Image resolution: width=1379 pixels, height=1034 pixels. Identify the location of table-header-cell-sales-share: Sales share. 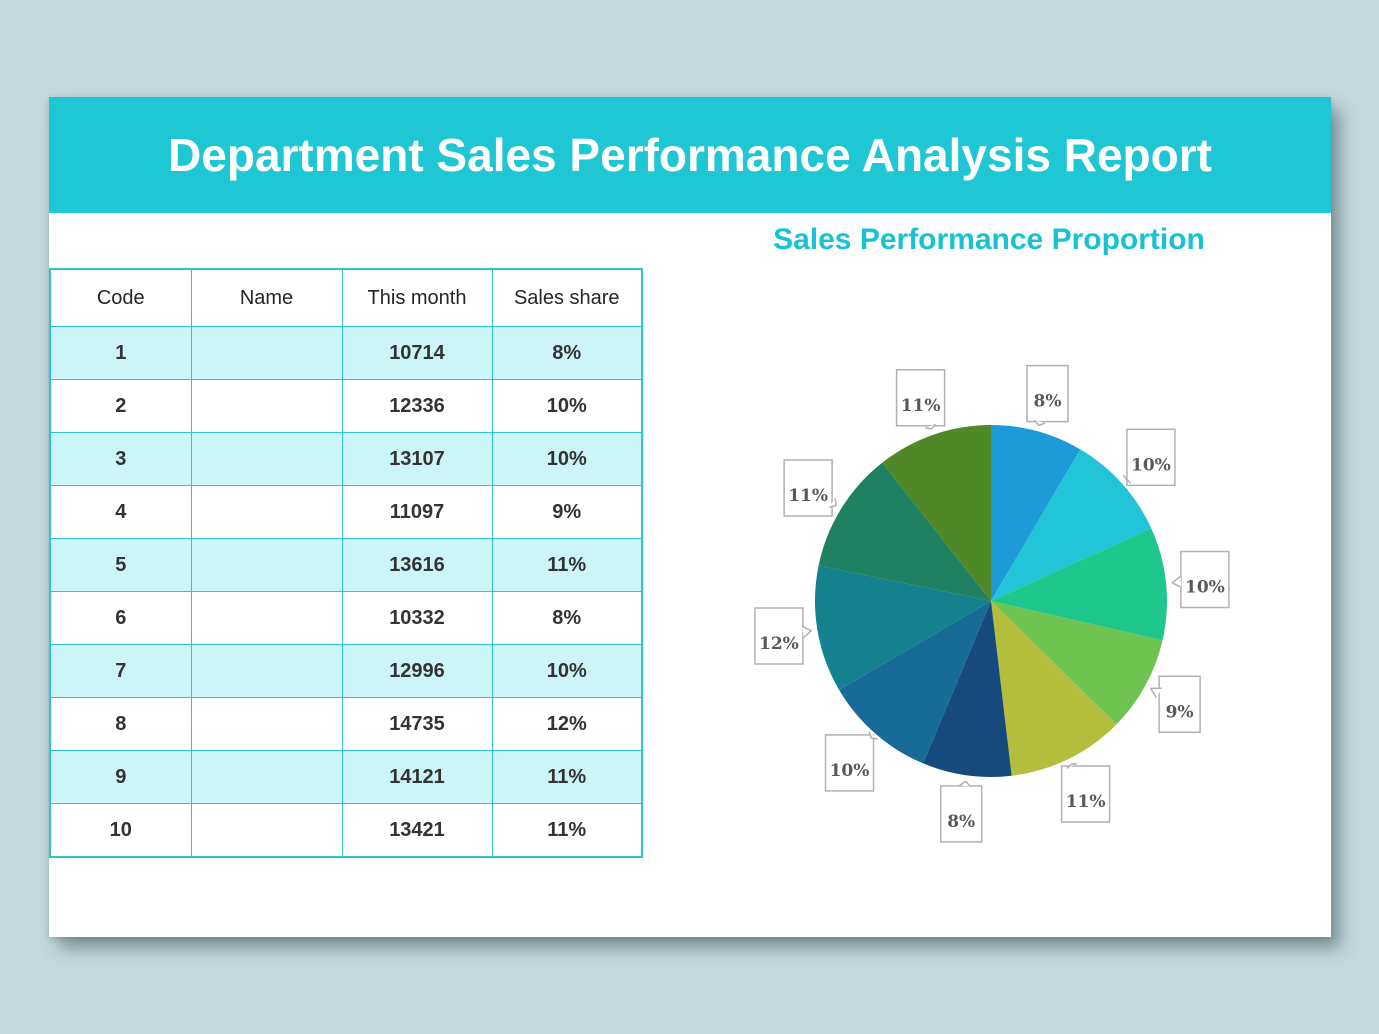
(567, 297).